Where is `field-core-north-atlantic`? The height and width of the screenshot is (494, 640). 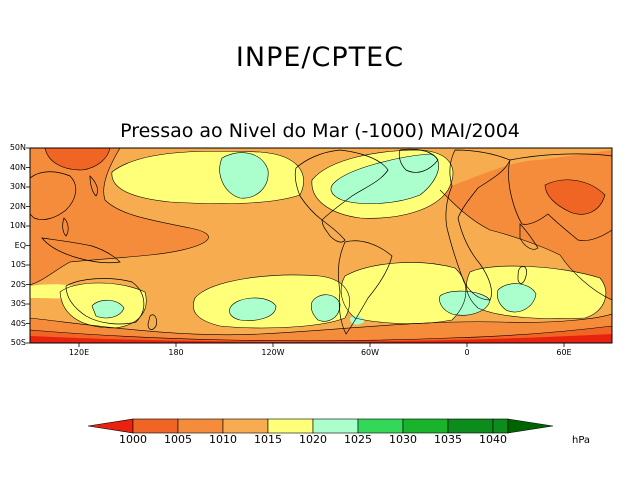 field-core-north-atlantic is located at coordinates (384, 179).